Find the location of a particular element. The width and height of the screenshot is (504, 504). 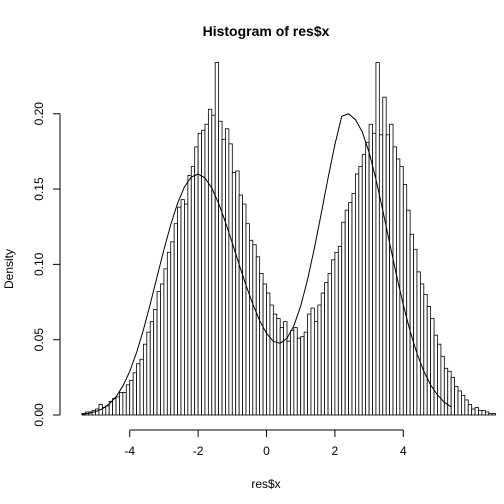

y-axis-label: Density is located at coordinates (9, 269).